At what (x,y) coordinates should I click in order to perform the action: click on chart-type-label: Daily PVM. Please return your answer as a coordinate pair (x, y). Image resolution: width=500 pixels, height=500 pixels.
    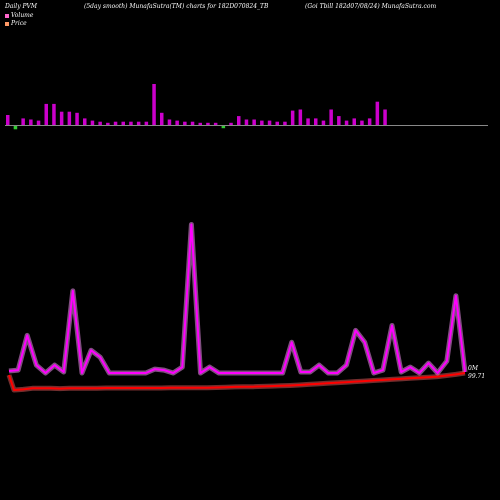
    Looking at the image, I should click on (21, 6).